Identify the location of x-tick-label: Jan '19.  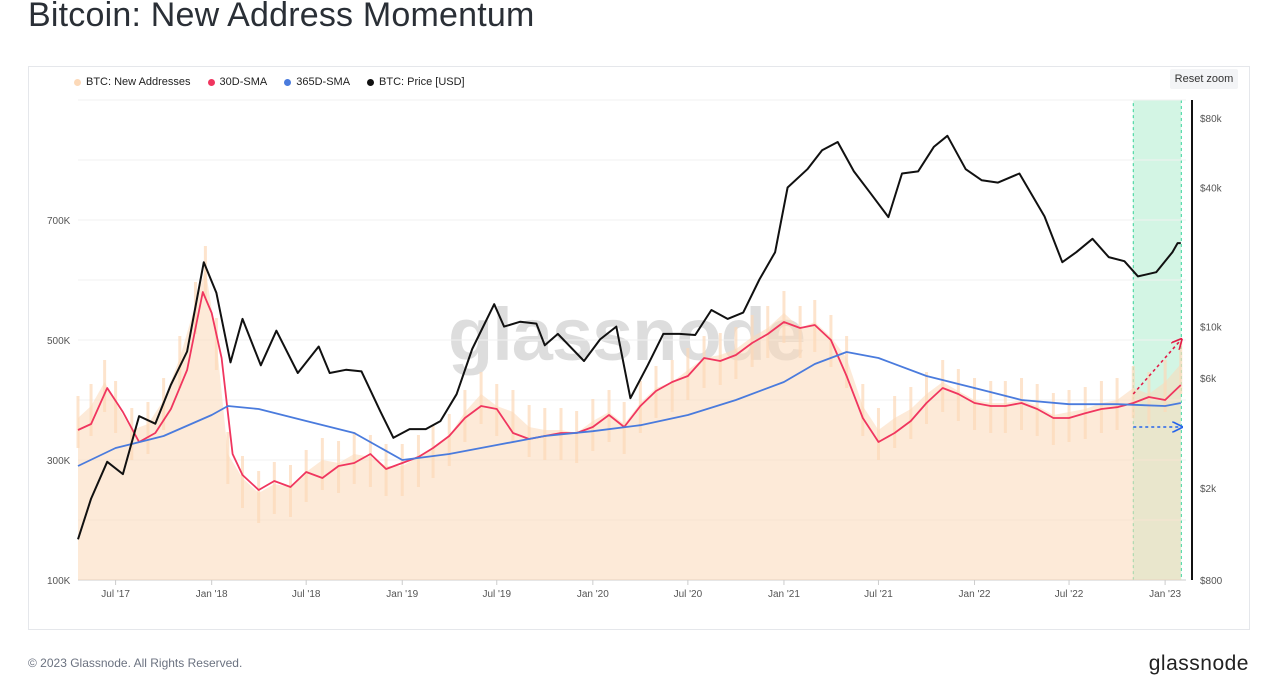
(402, 594).